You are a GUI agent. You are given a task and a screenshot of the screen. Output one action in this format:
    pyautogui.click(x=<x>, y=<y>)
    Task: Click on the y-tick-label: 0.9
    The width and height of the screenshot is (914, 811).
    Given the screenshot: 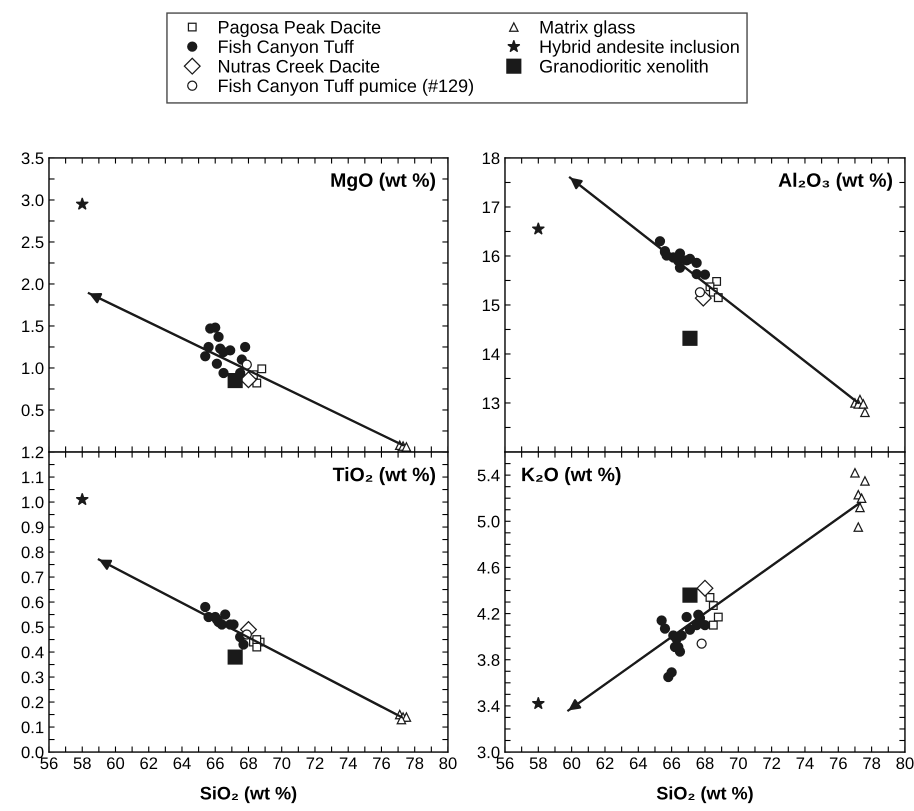 What is the action you would take?
    pyautogui.click(x=33, y=527)
    